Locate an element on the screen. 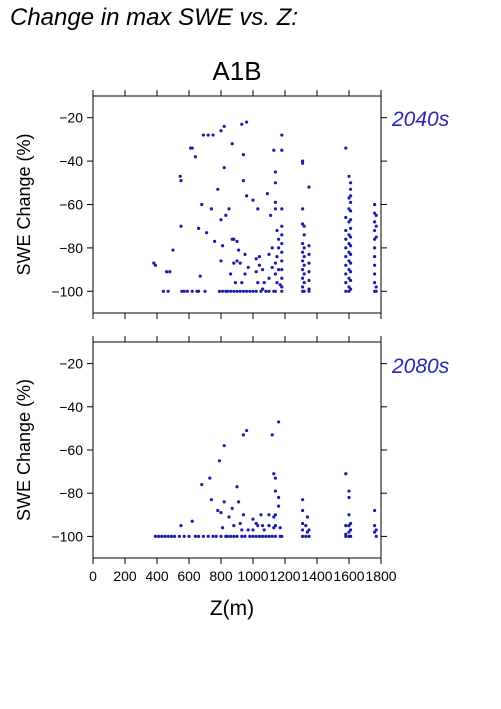 This screenshot has width=501, height=709. panel-2080s-xtick-label-7: 1400 is located at coordinates (316, 576).